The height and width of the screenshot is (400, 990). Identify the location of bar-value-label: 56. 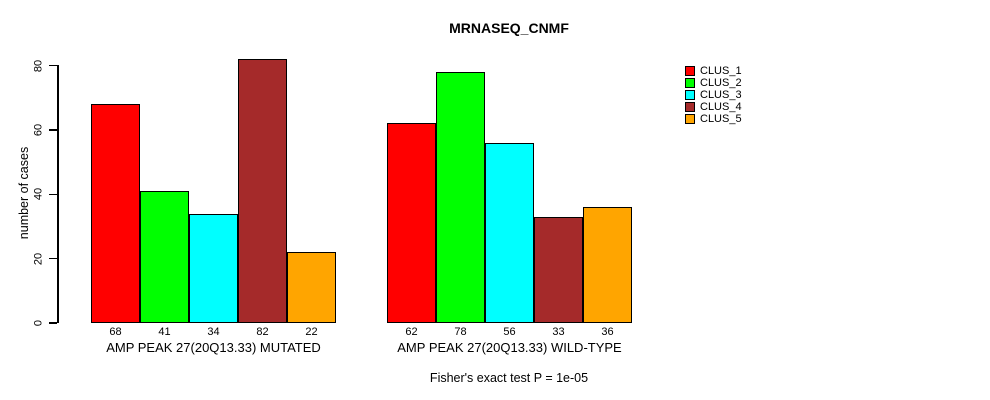
(509, 332).